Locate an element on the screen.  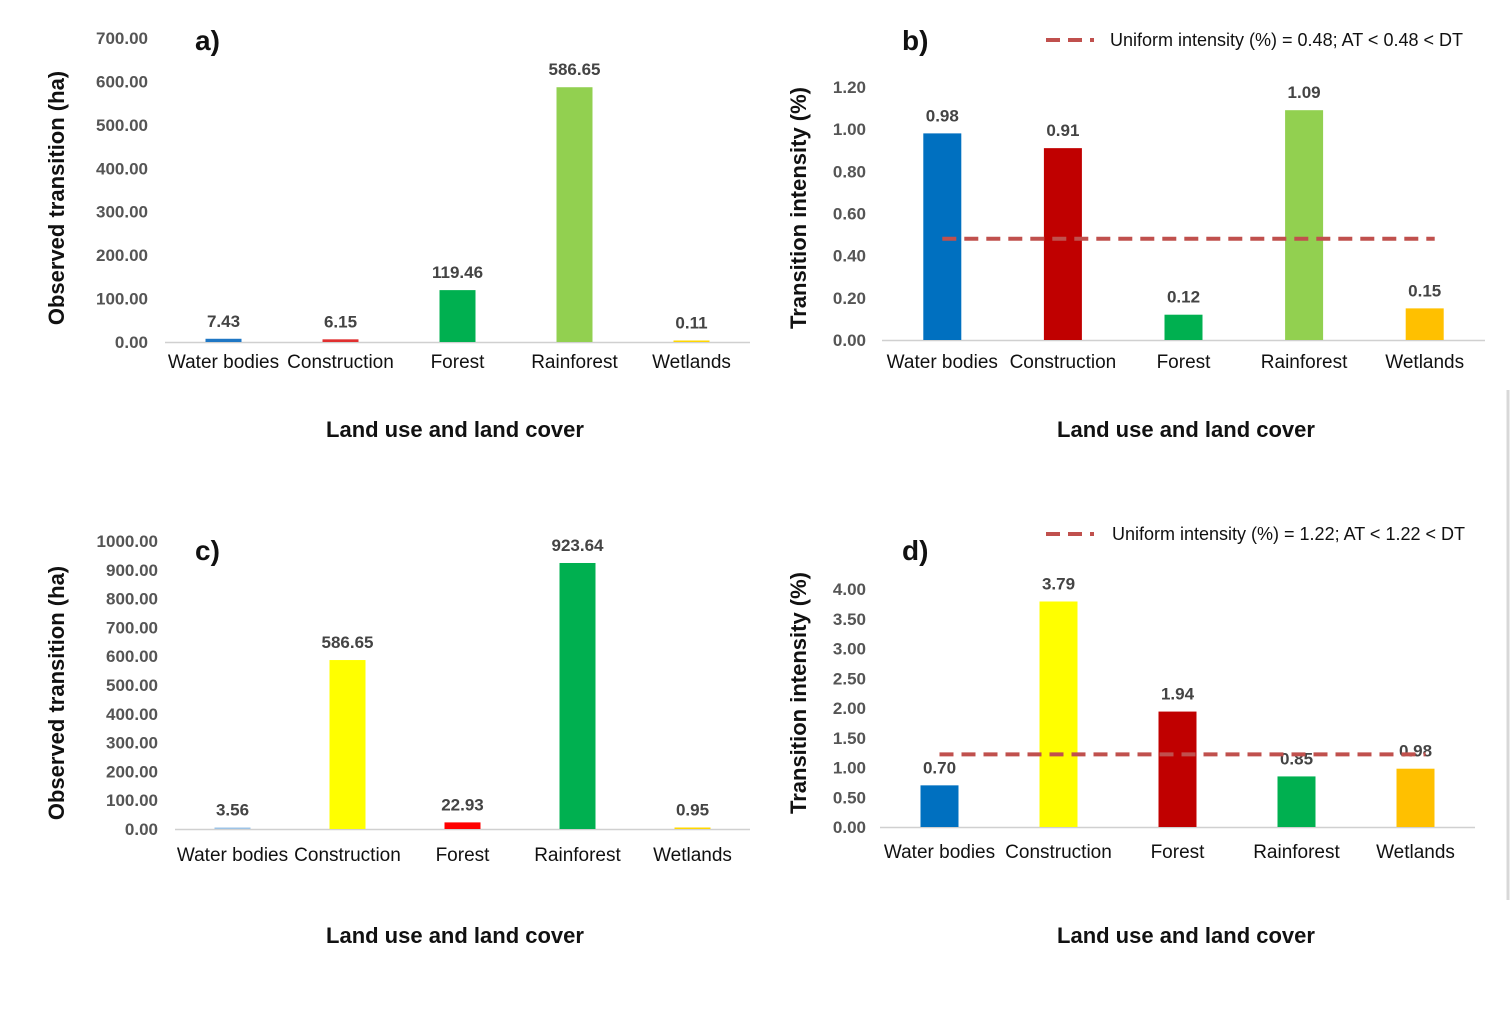
data-label: 119.46 is located at coordinates (457, 272).